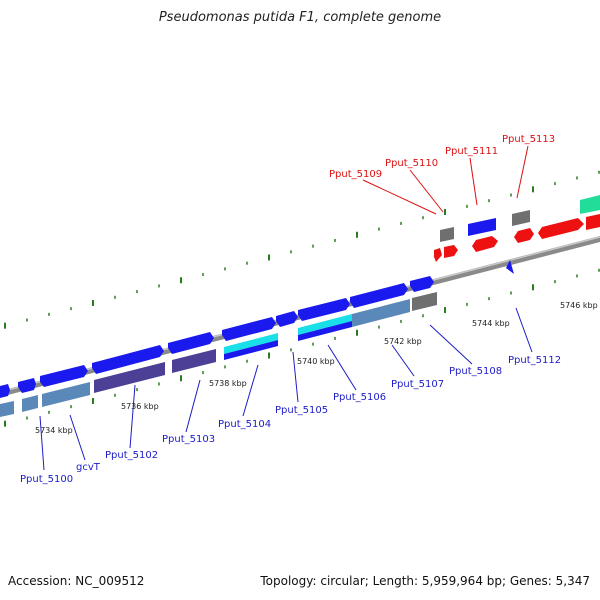 The height and width of the screenshot is (600, 600). I want to click on tick-label-5734: 5734 kbp, so click(54, 430).